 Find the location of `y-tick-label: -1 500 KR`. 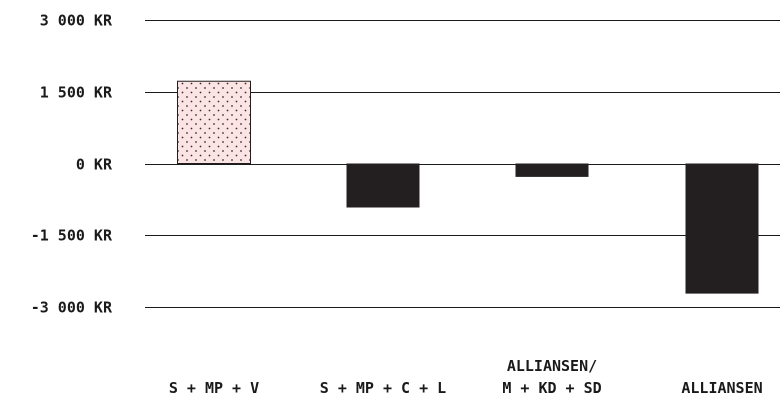

y-tick-label: -1 500 KR is located at coordinates (72, 236).